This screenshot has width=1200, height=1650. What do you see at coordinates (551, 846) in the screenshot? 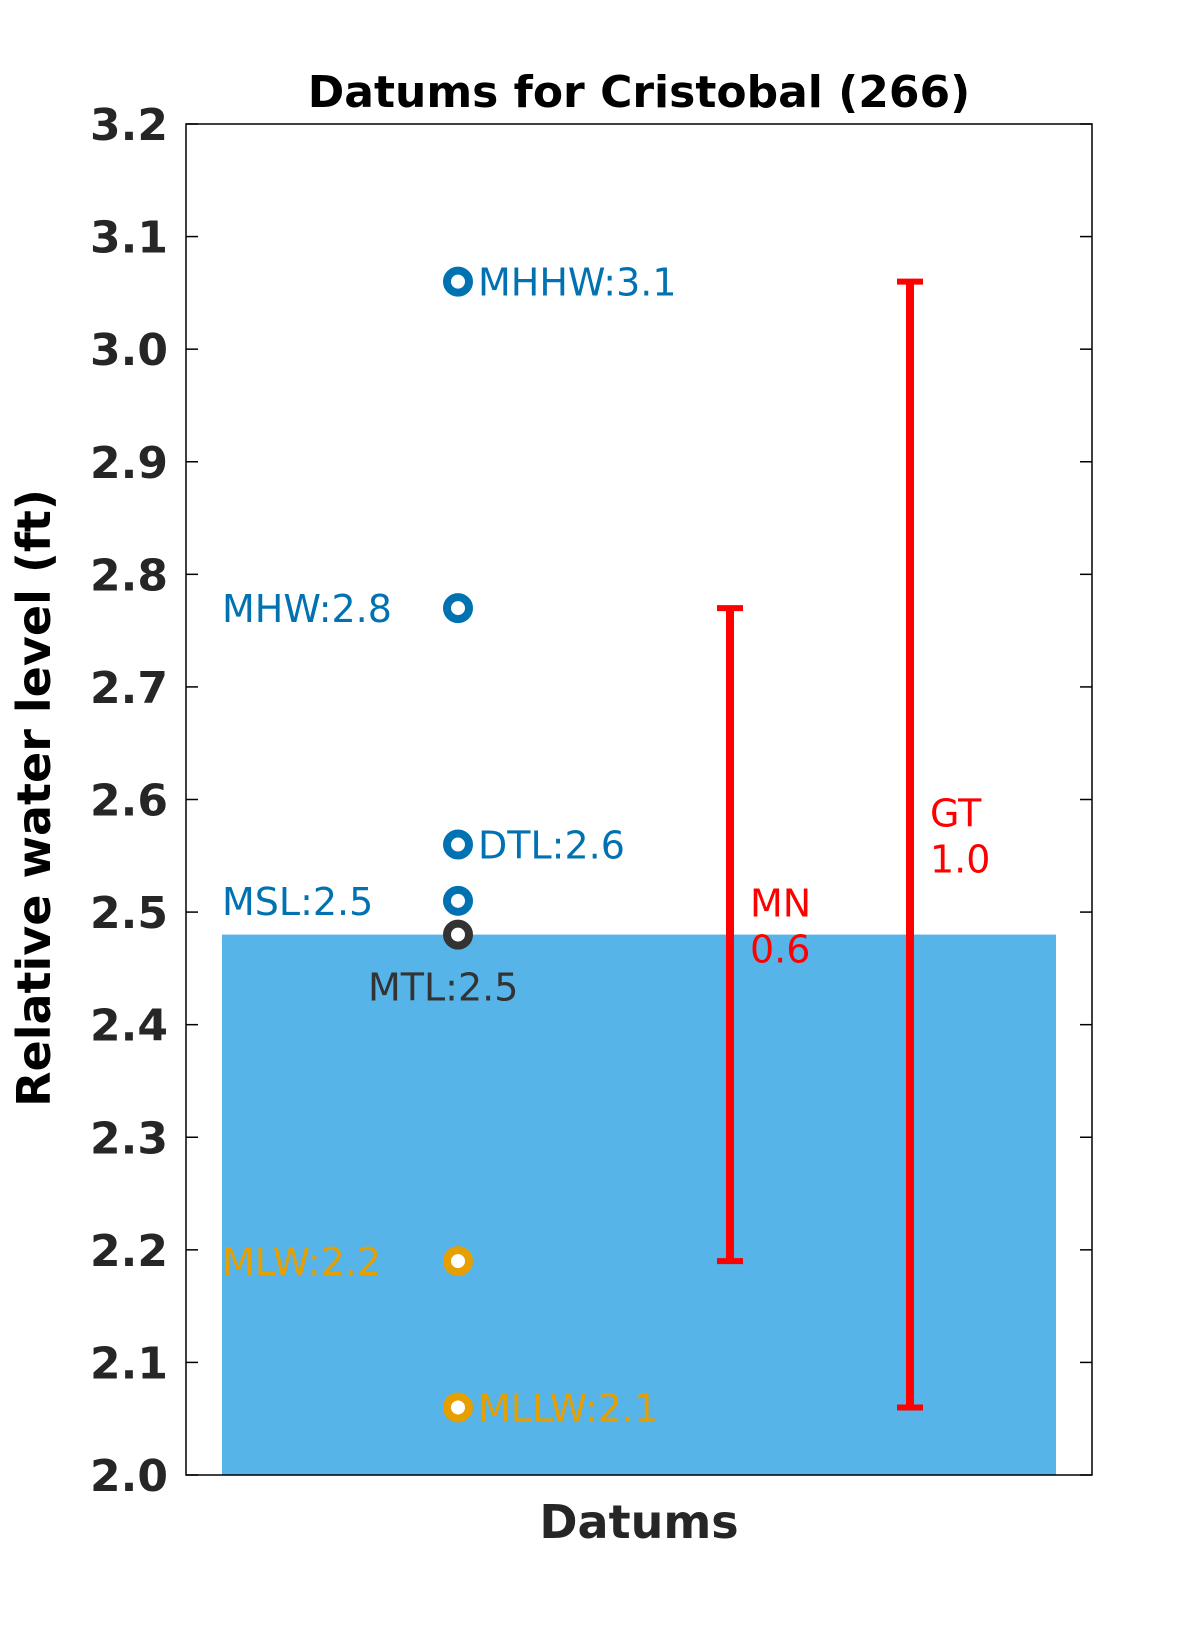
I see `datum-label-dtl: DTL:2.6` at bounding box center [551, 846].